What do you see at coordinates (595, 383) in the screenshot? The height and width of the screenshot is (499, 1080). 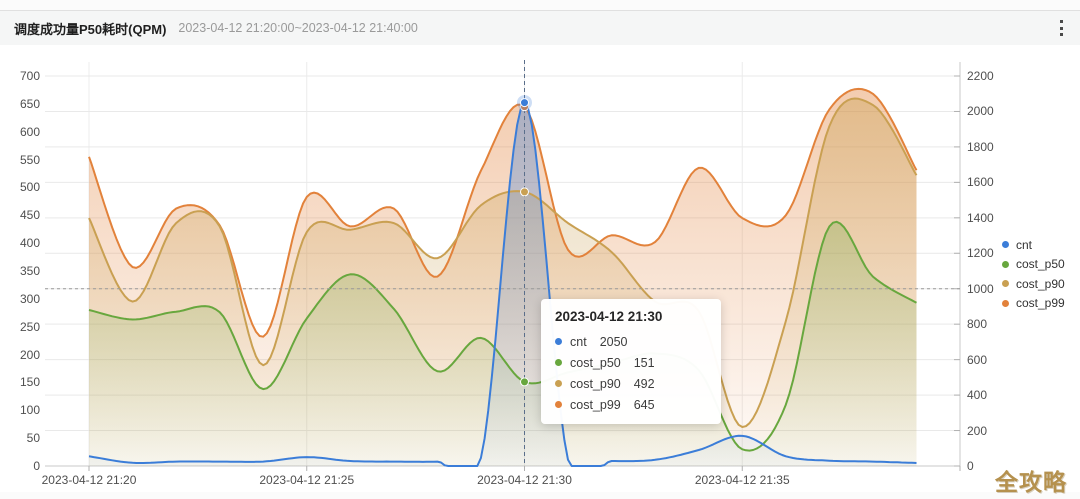 I see `tooltip-series-name: cost_p90` at bounding box center [595, 383].